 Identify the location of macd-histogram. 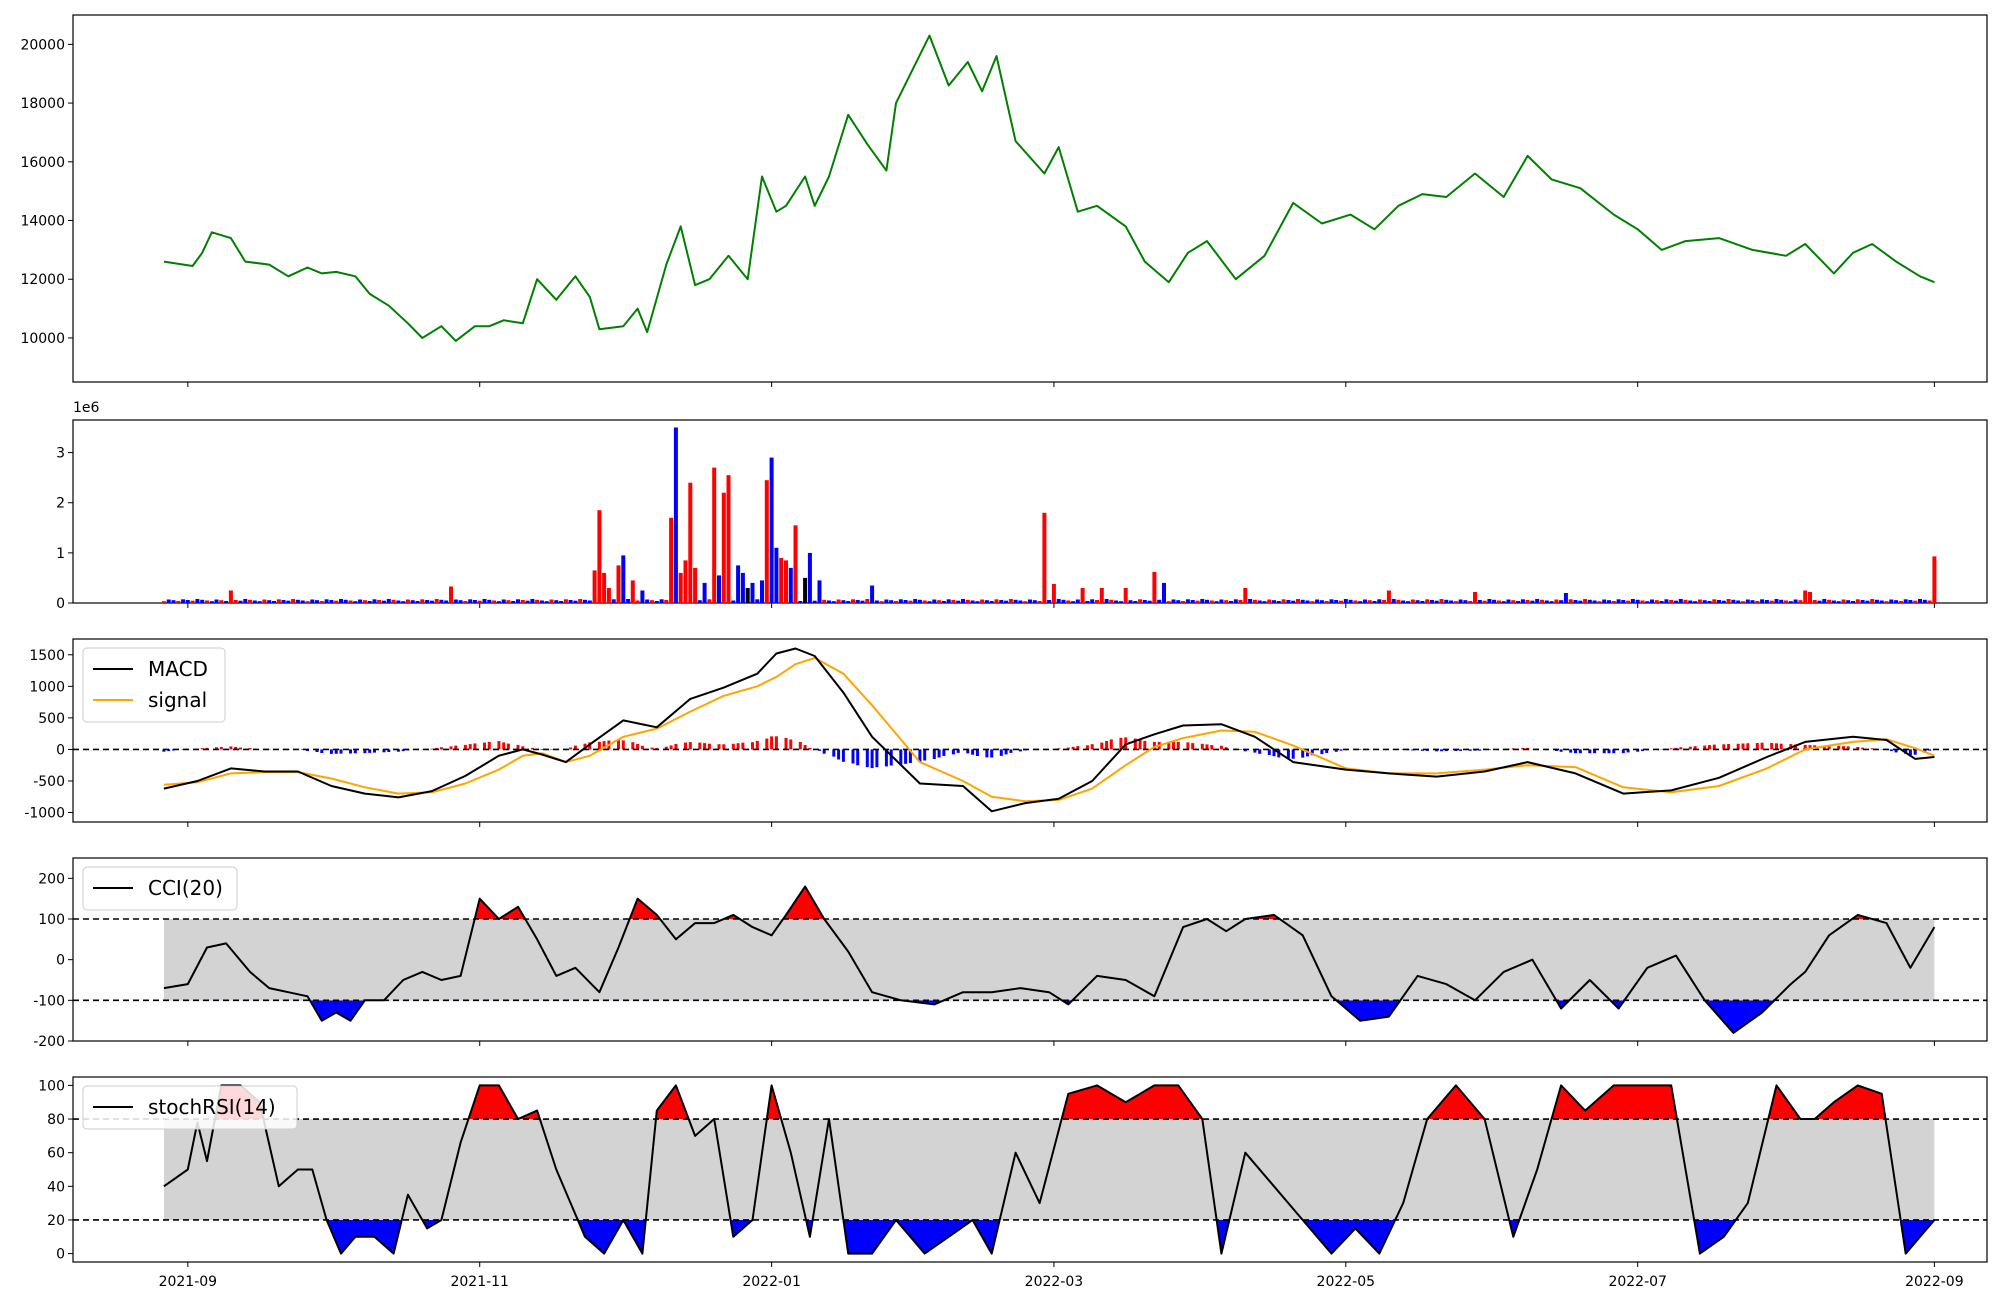
(1046, 752).